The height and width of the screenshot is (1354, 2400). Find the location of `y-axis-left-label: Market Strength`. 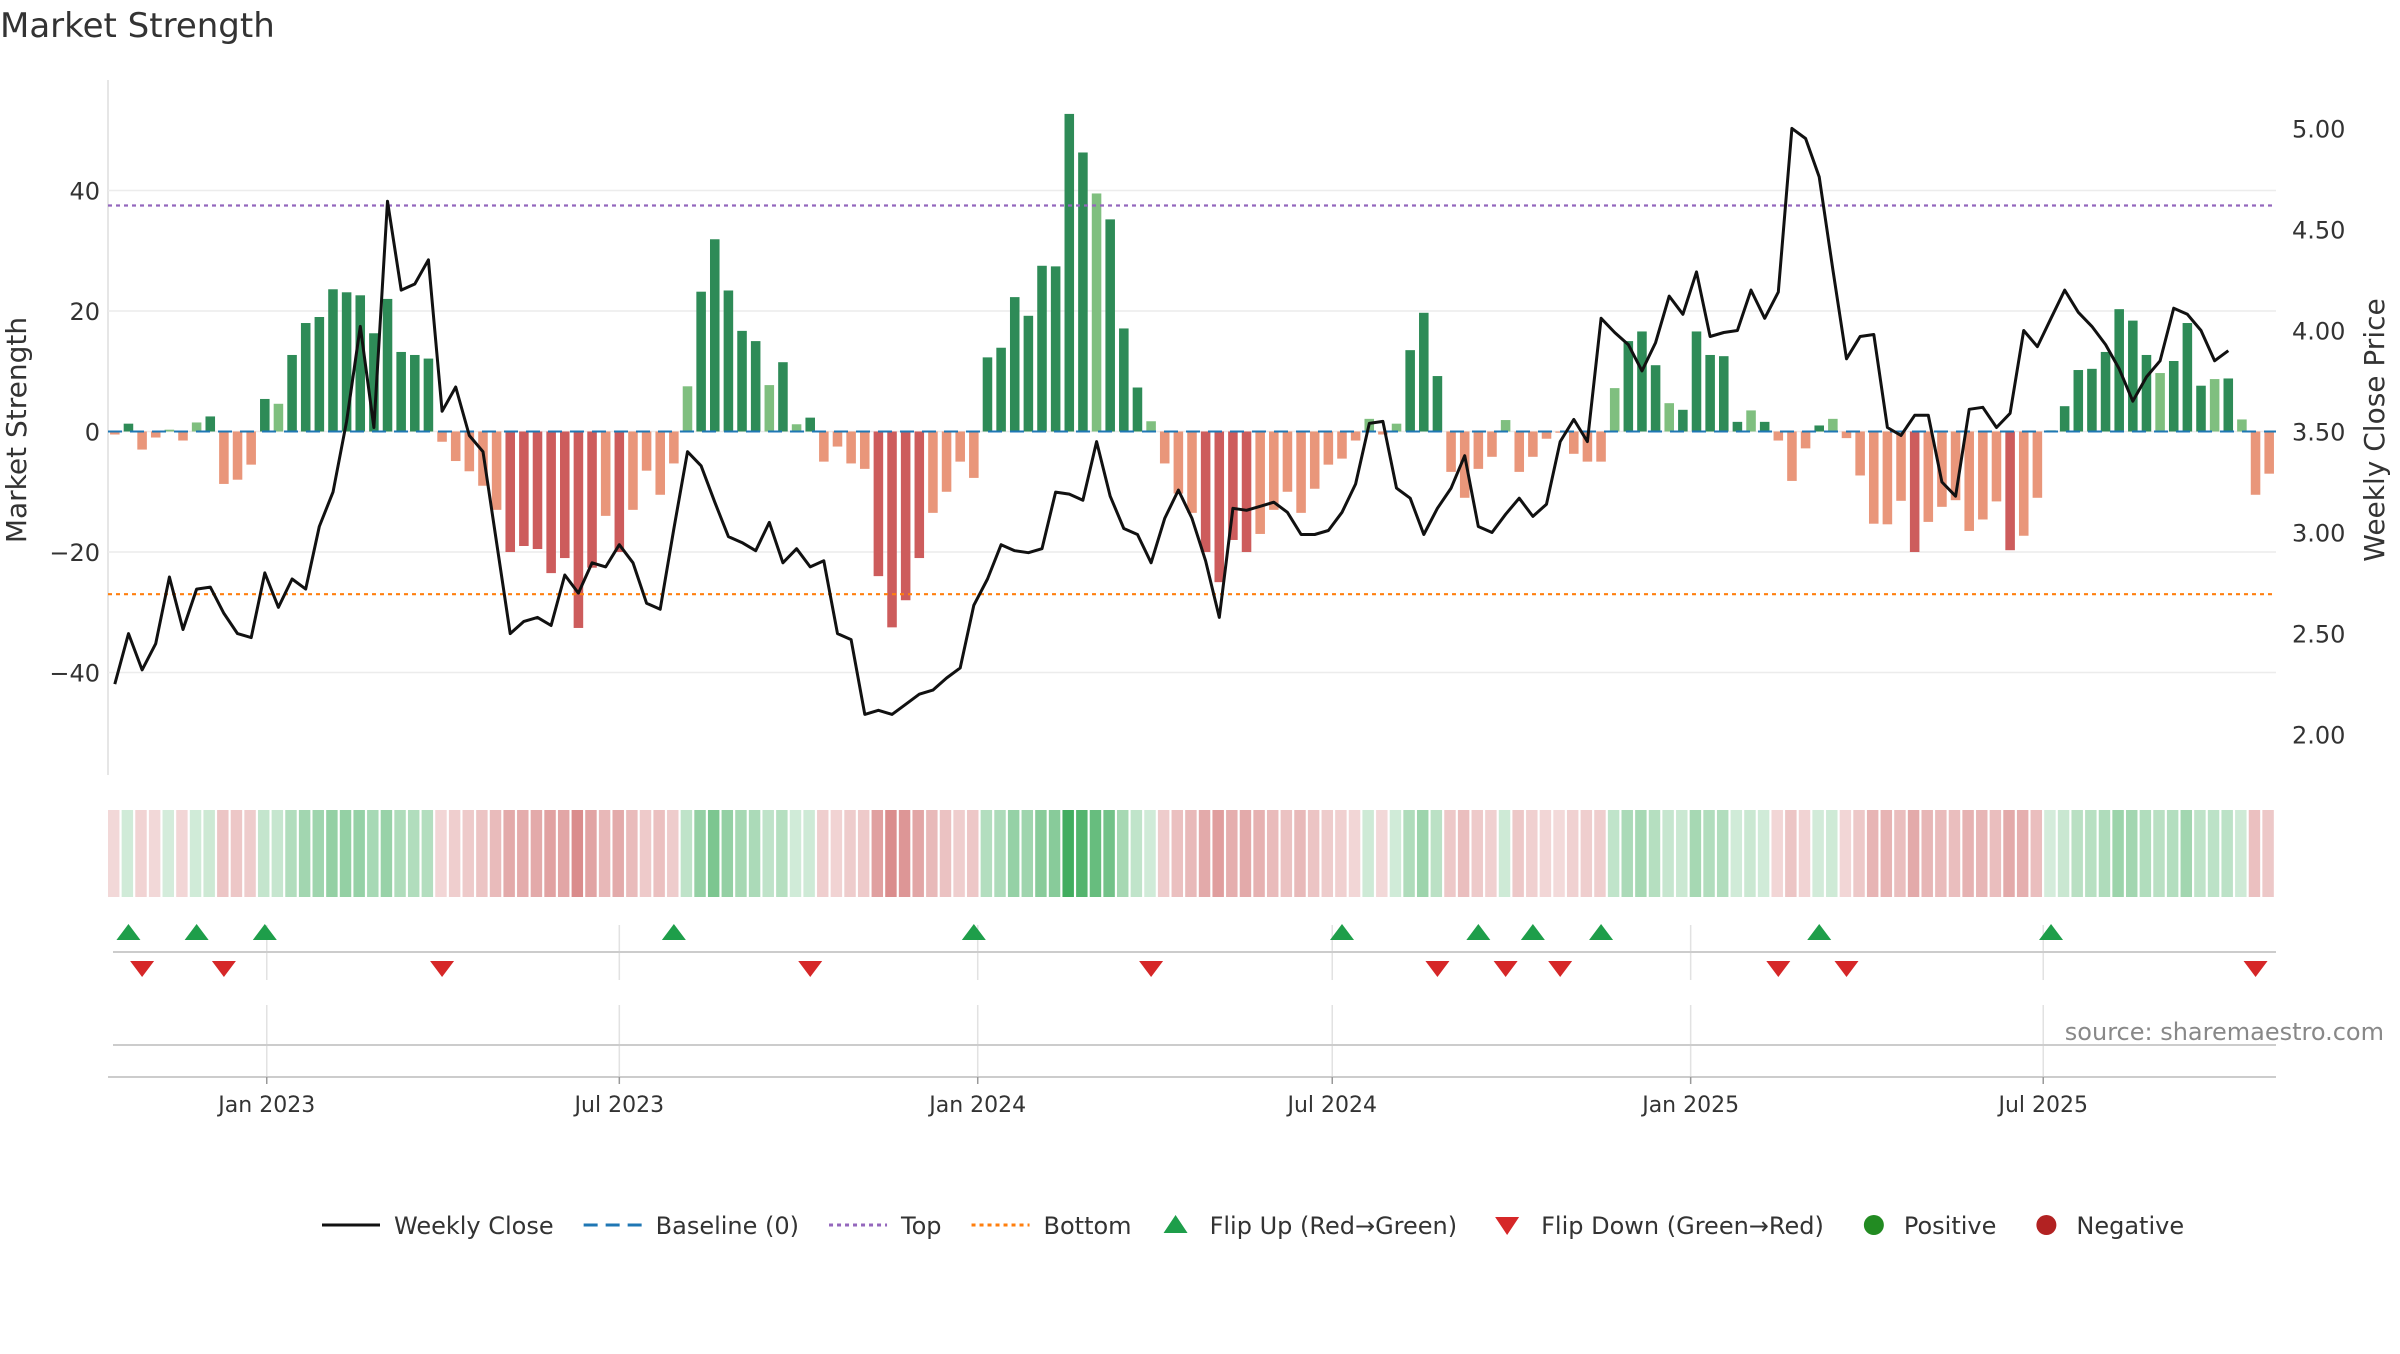

y-axis-left-label: Market Strength is located at coordinates (16, 430).